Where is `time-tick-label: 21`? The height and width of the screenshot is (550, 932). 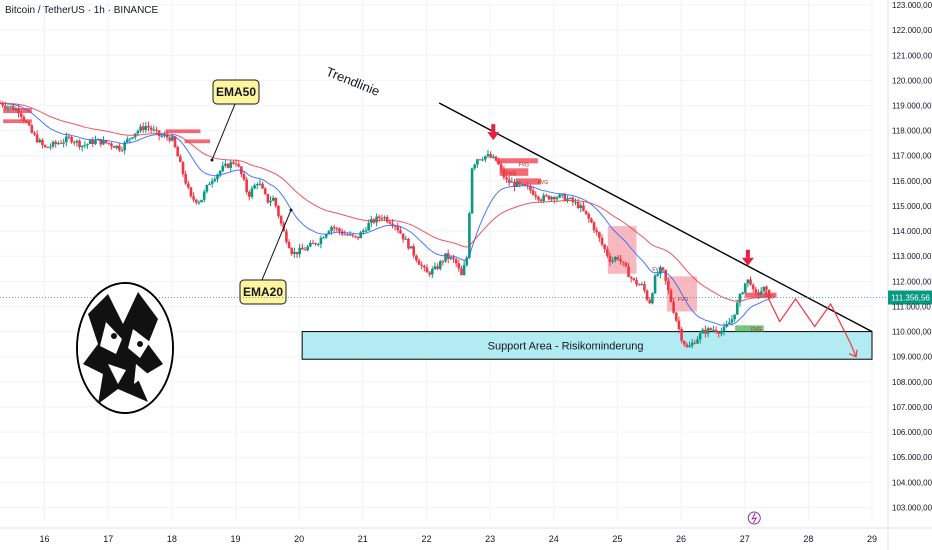
time-tick-label: 21 is located at coordinates (363, 539).